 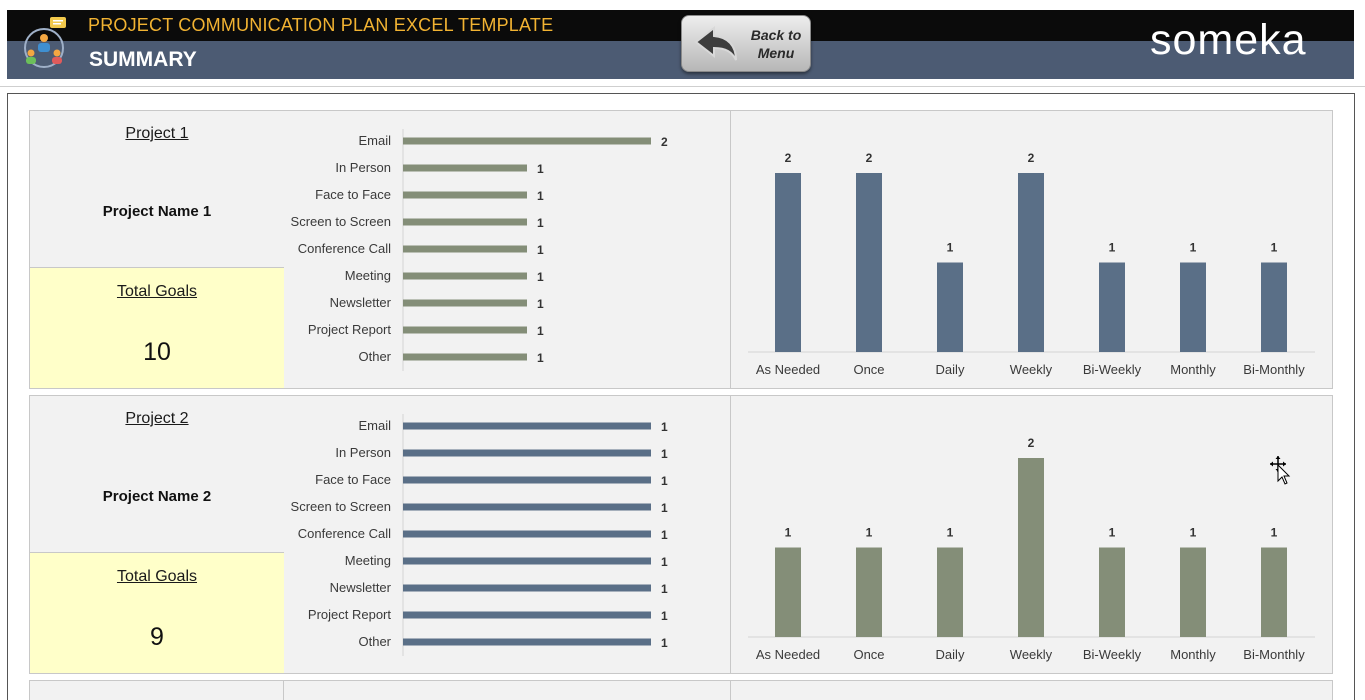 I want to click on back-arrow-icon, so click(x=715, y=43).